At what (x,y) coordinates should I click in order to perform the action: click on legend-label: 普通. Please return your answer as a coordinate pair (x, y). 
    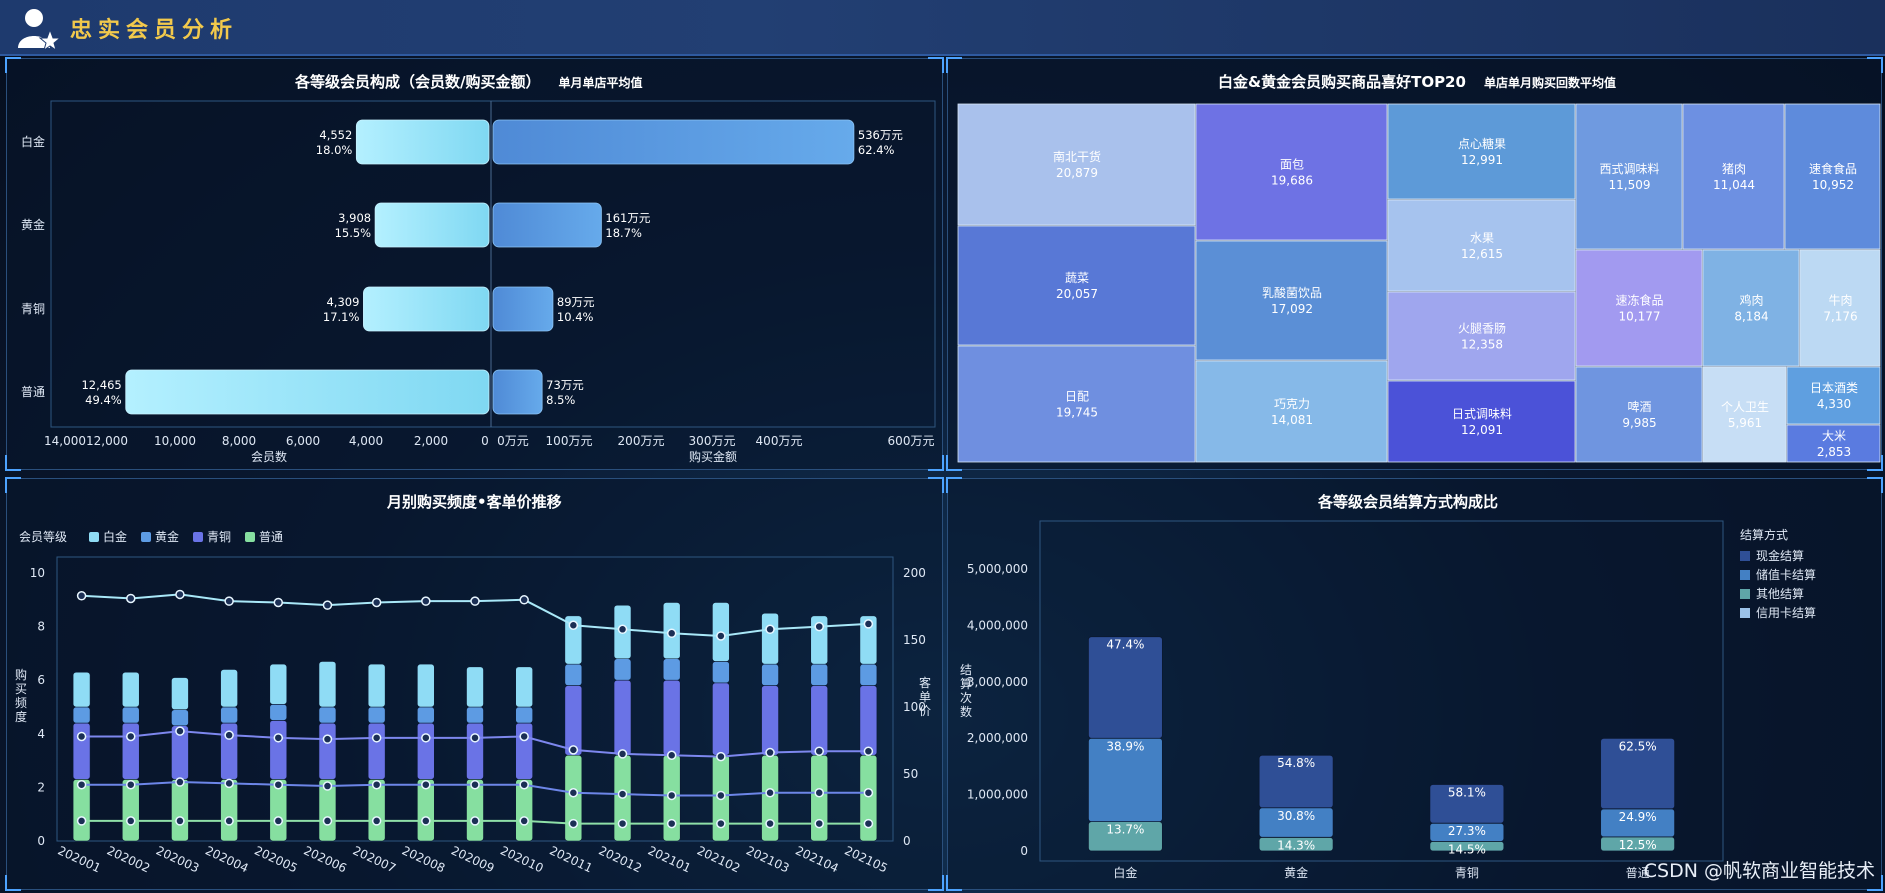
    Looking at the image, I should click on (271, 537).